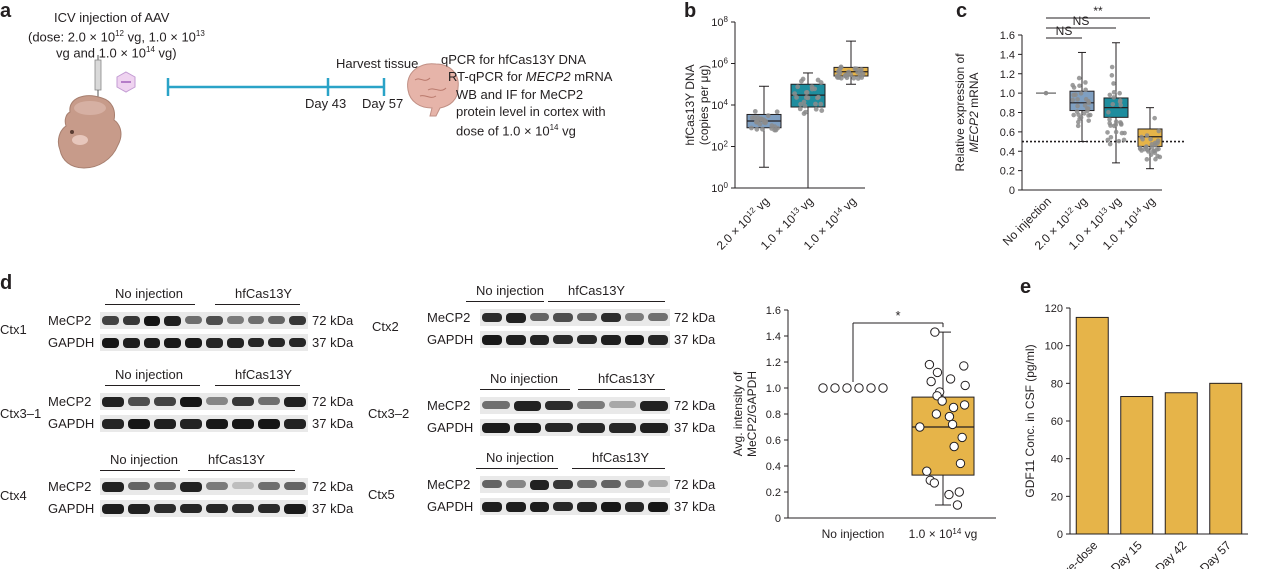  What do you see at coordinates (1007, 94) in the screenshot?
I see `c-ytick-label: 1.0` at bounding box center [1007, 94].